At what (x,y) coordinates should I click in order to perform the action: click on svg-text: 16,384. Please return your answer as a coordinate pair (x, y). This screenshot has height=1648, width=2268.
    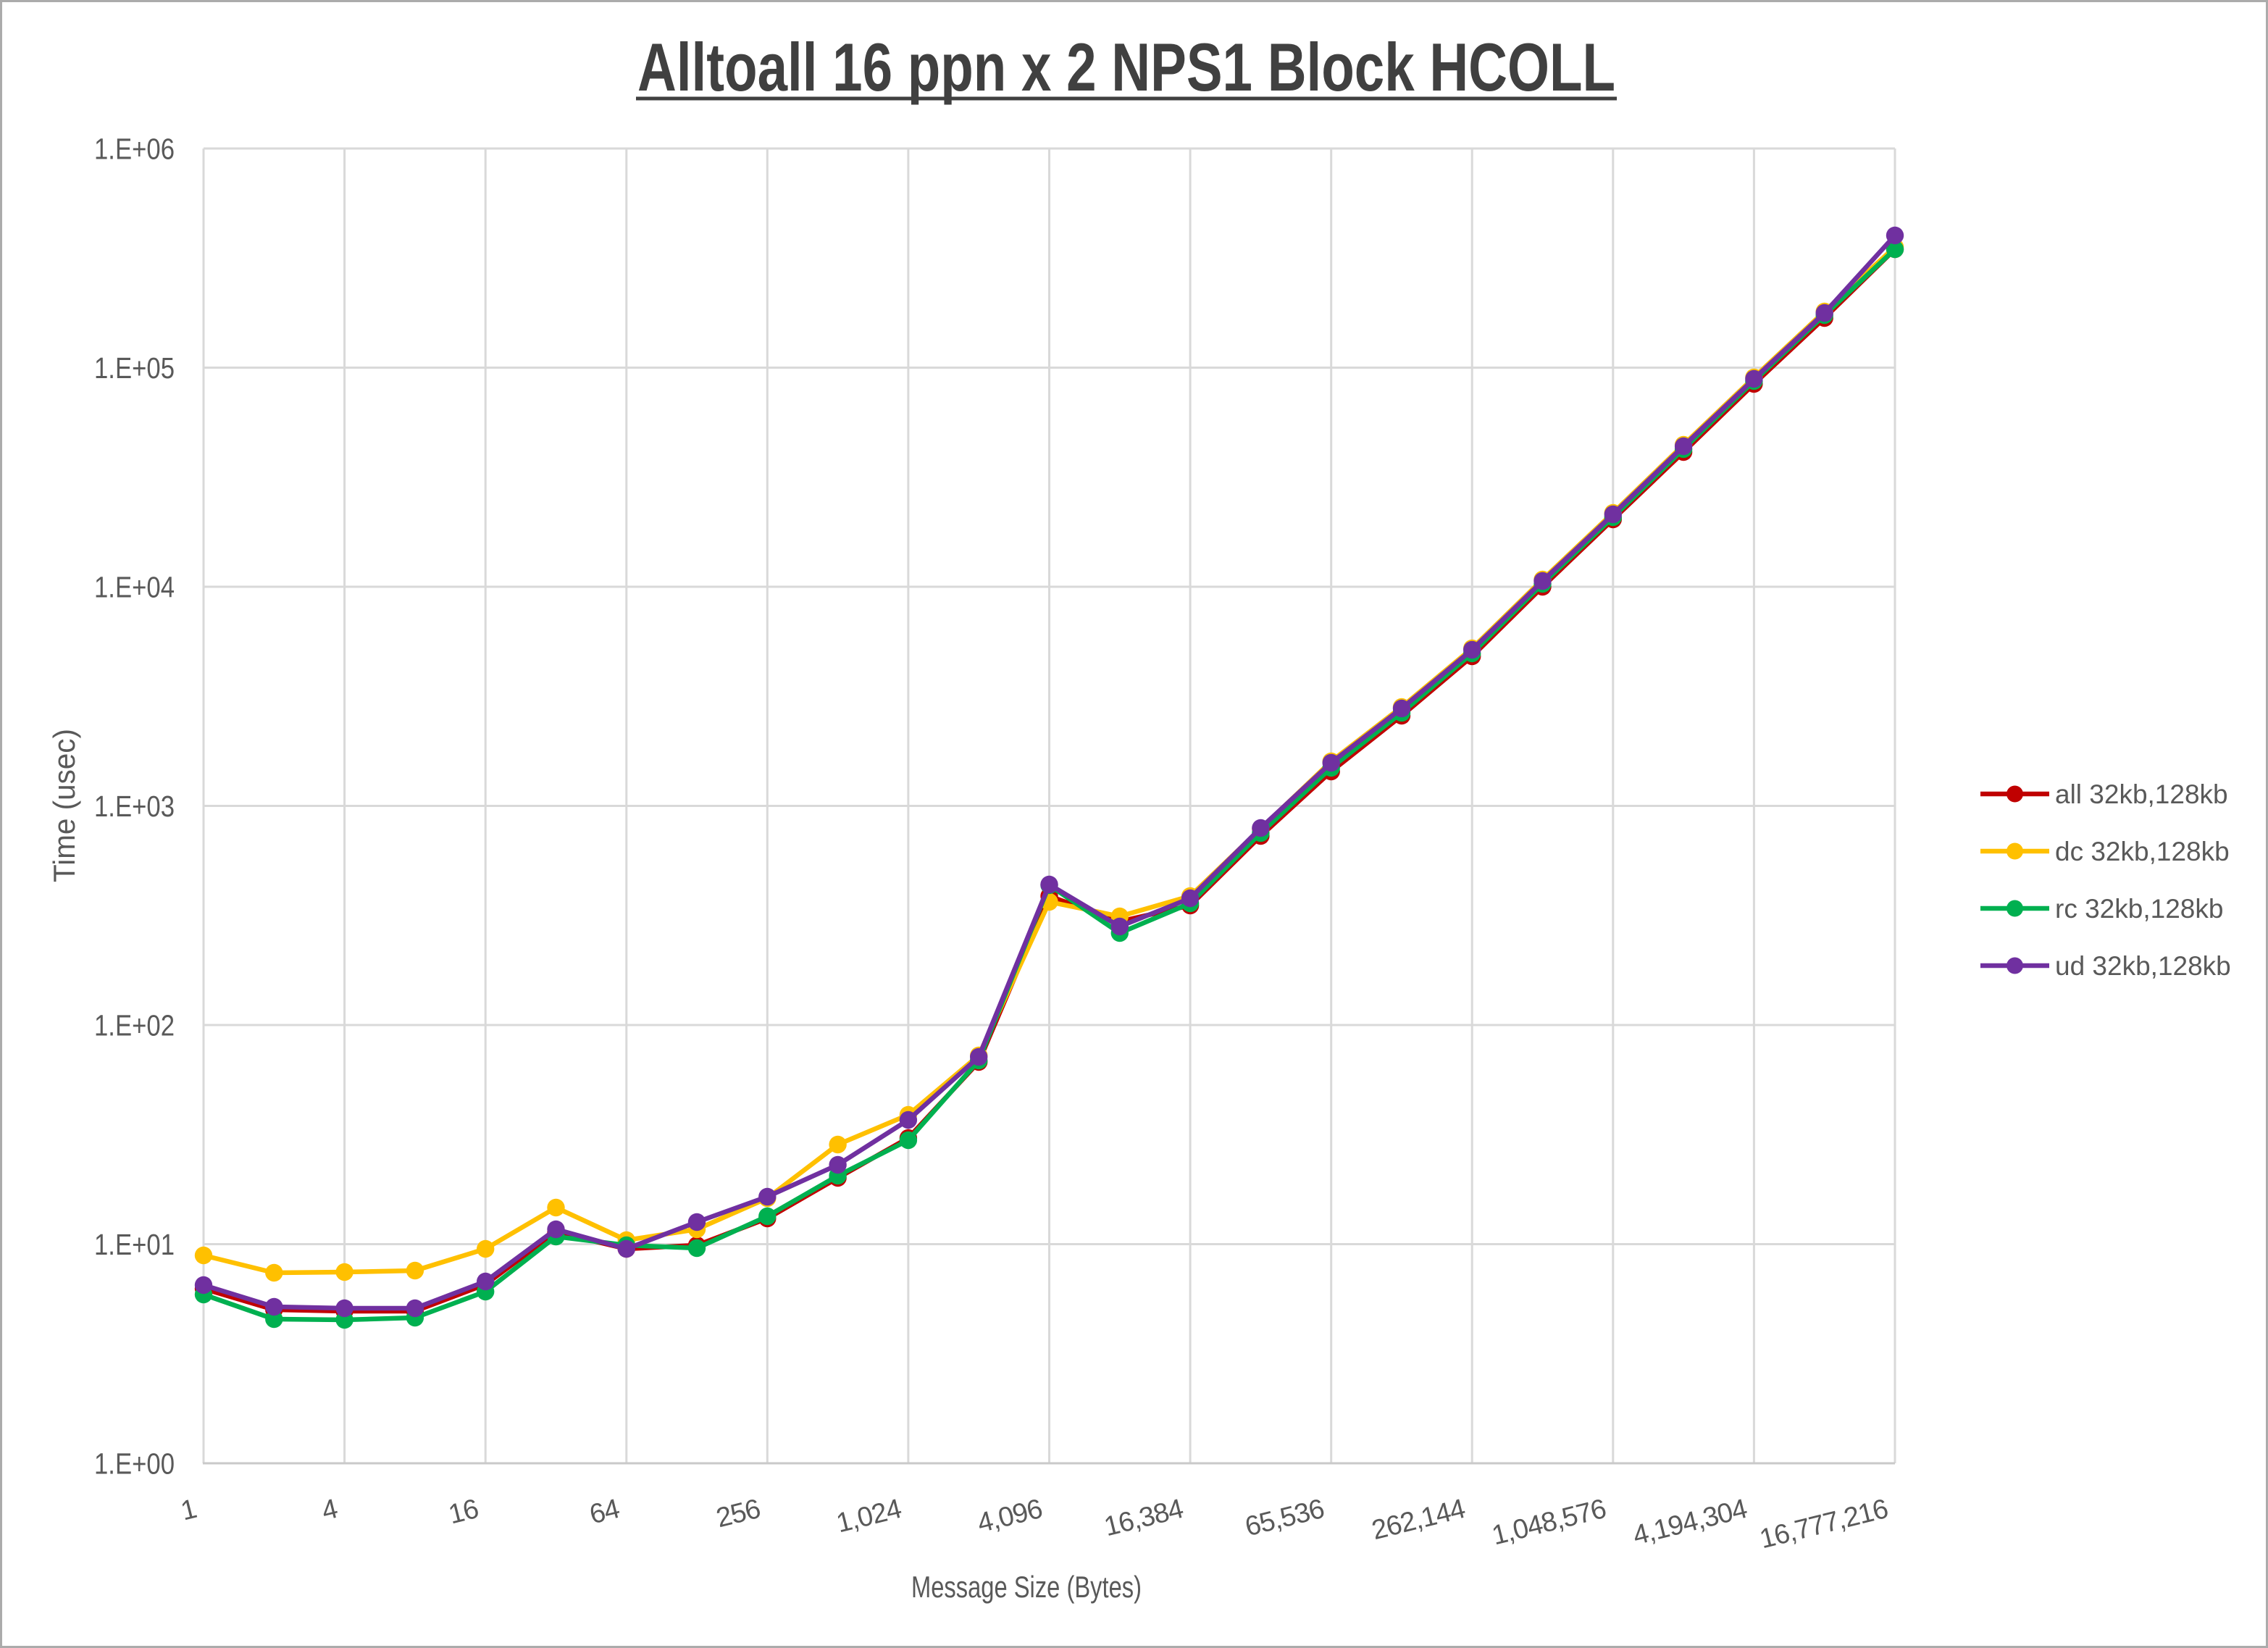
    Looking at the image, I should click on (1144, 1518).